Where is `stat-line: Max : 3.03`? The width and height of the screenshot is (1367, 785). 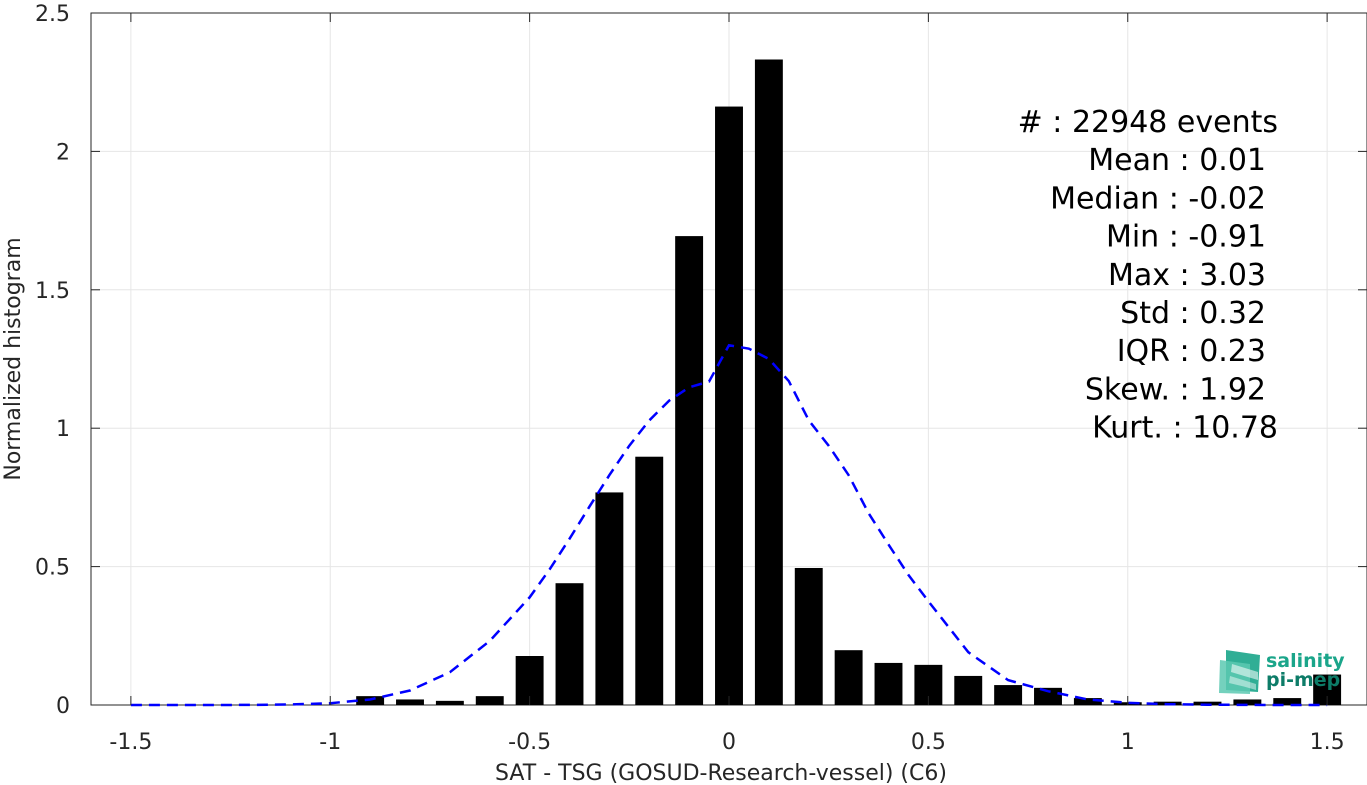
stat-line: Max : 3.03 is located at coordinates (1187, 275).